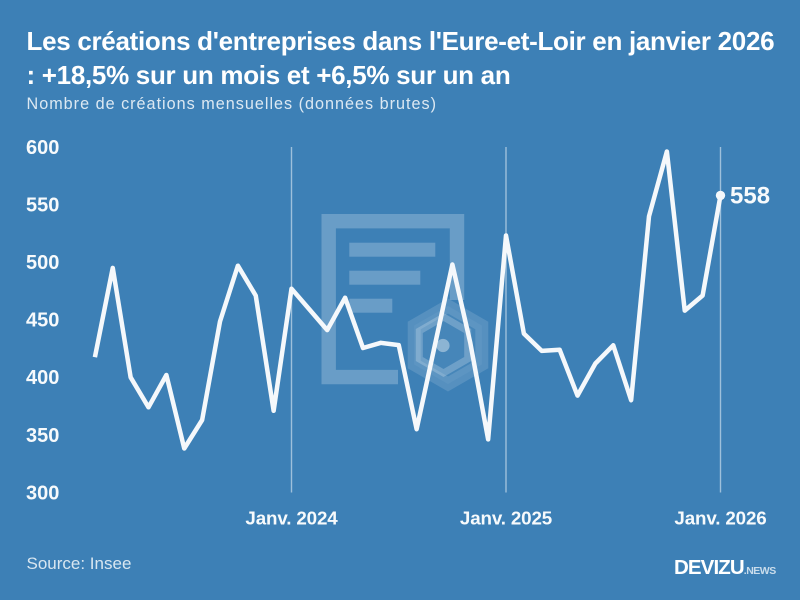  I want to click on svg-text: Janv. 2025, so click(506, 518).